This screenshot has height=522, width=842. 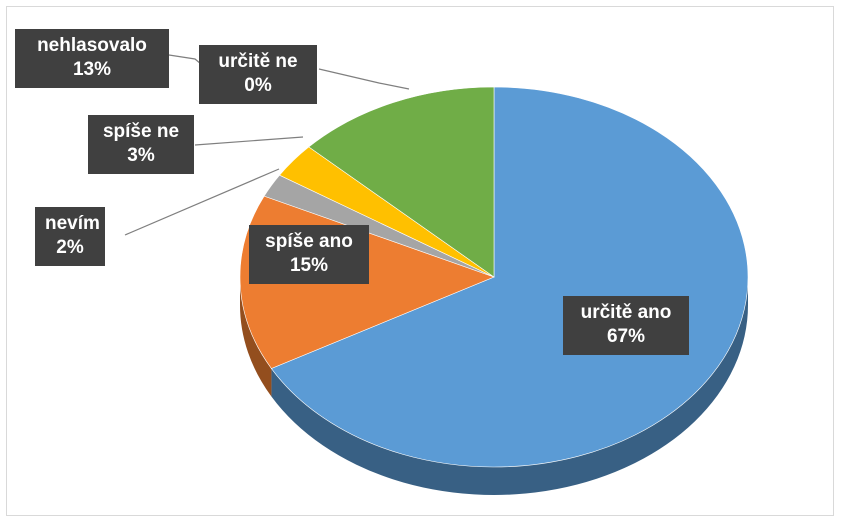 I want to click on data-label-urcite-ano: určitě ano 67%, so click(x=626, y=325).